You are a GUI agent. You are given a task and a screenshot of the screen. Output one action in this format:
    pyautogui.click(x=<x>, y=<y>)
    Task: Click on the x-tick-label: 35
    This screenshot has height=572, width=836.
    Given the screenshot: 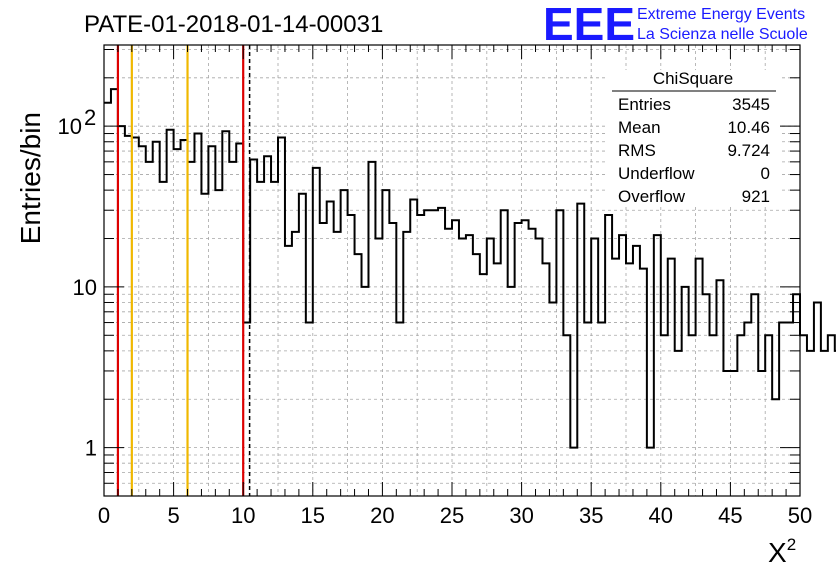 What is the action you would take?
    pyautogui.click(x=591, y=515)
    